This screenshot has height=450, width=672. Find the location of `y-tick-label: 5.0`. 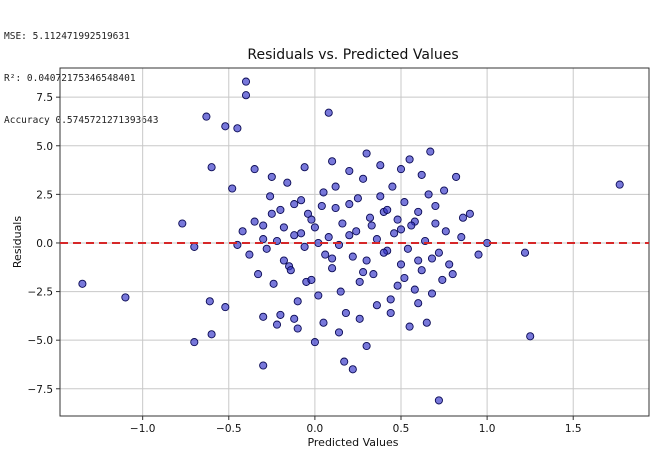

y-tick-label: 5.0 is located at coordinates (44, 147).